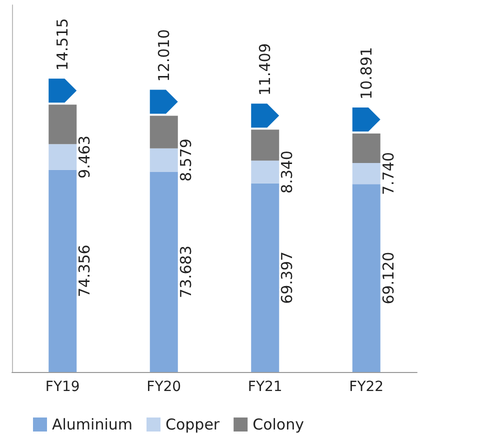  Describe the element at coordinates (287, 277) in the screenshot. I see `data-label: 69.397` at that location.